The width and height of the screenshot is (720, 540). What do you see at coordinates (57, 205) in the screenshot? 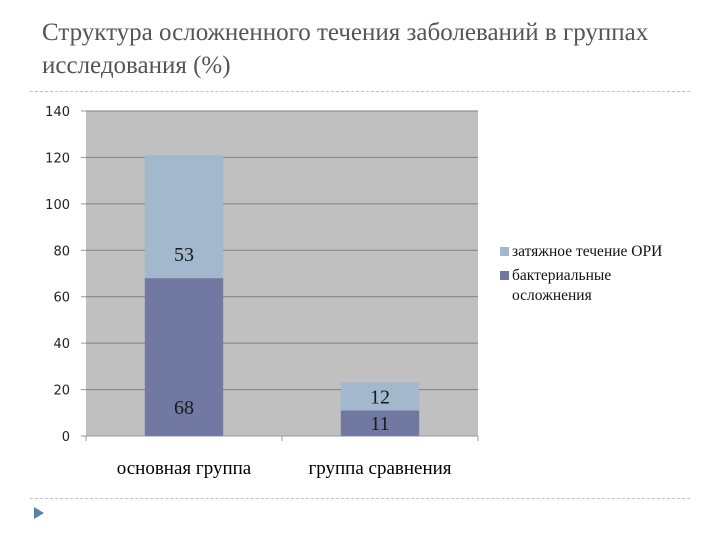
I see `y-tick-label: 100` at bounding box center [57, 205].